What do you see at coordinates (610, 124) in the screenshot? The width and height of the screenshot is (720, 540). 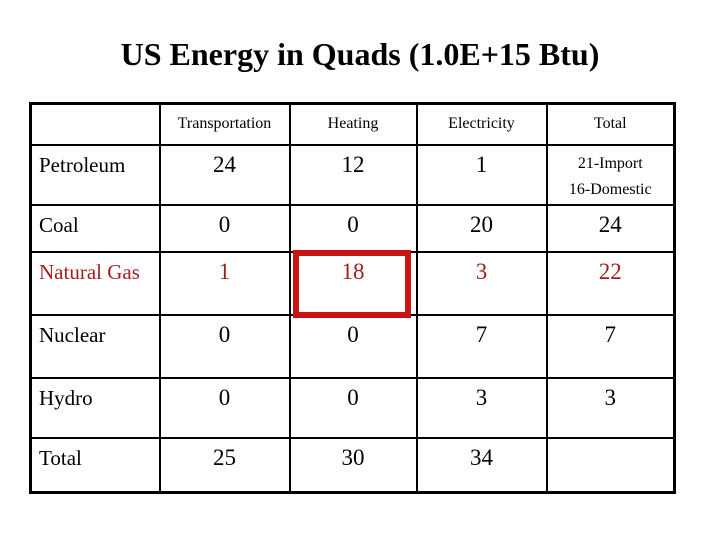 I see `column-header: Total` at bounding box center [610, 124].